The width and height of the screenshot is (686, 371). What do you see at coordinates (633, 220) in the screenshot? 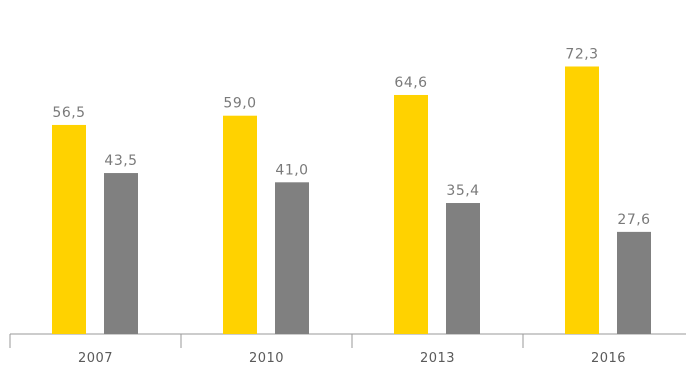
I see `data-label-2016-series-2: 27,6` at bounding box center [633, 220].